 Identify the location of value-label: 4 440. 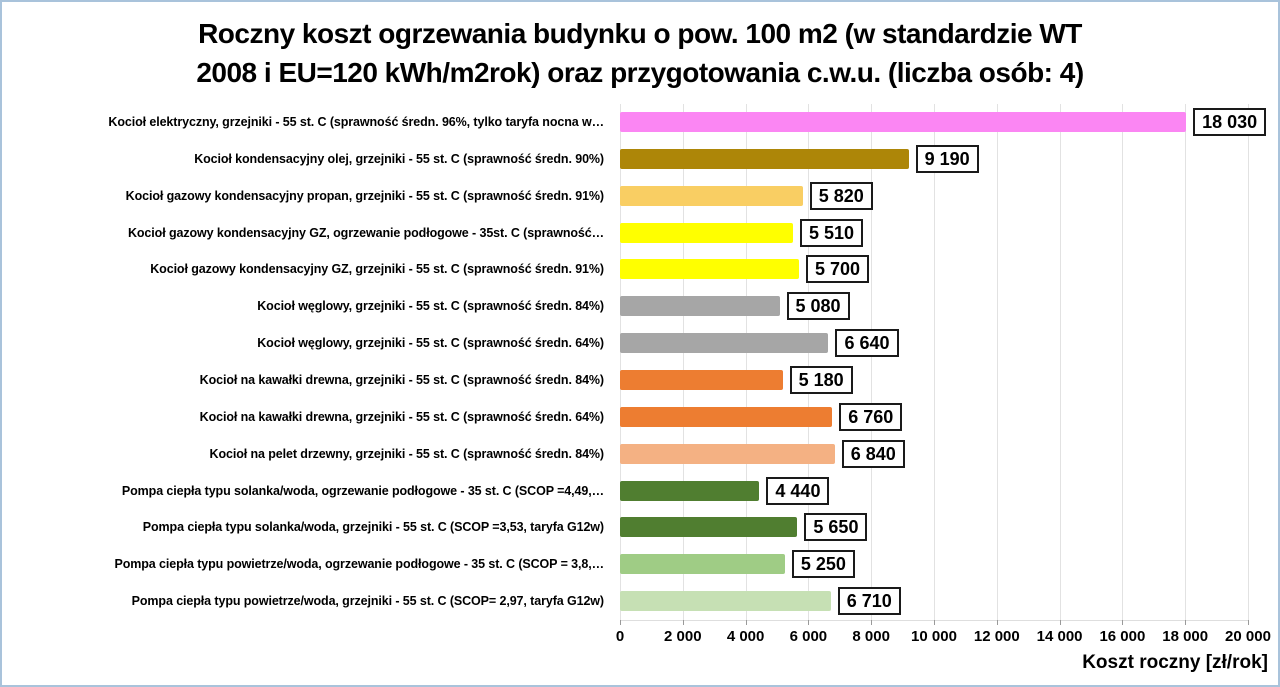
(798, 490).